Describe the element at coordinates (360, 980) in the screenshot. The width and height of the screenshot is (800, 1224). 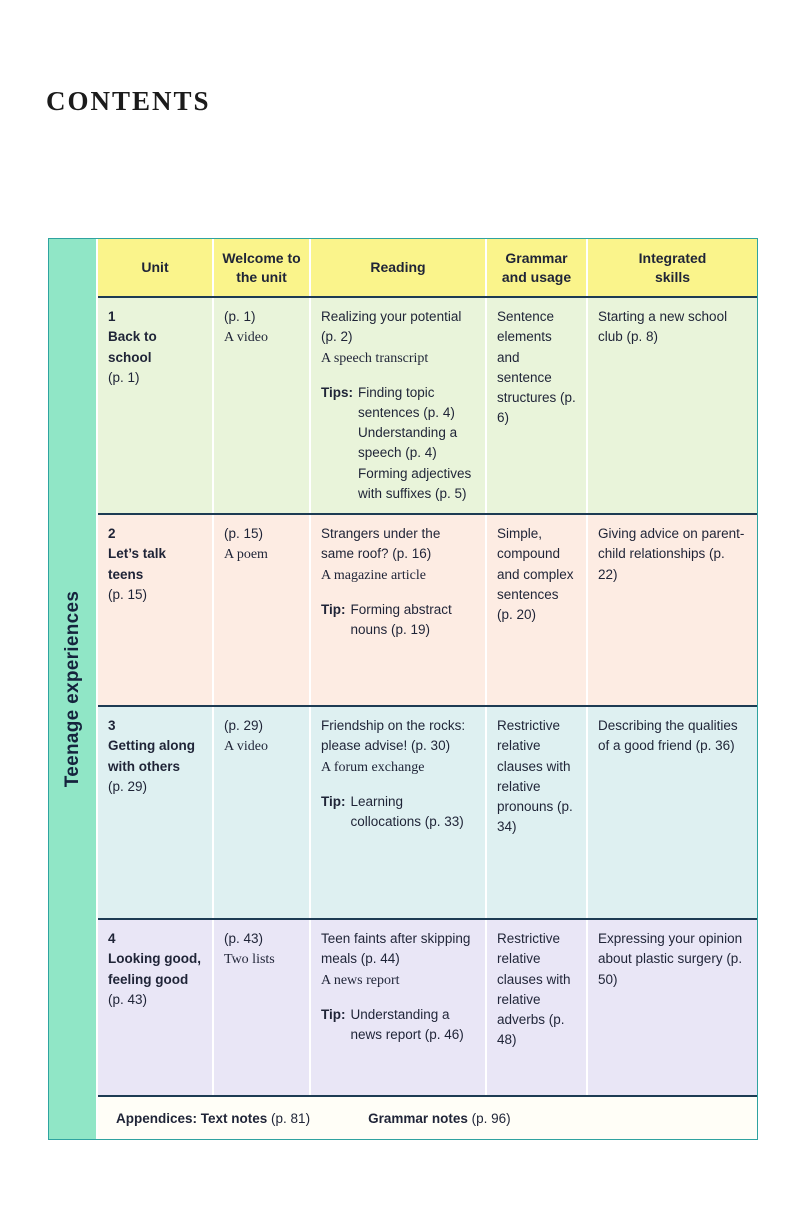
I see `reading-genre: A news report` at that location.